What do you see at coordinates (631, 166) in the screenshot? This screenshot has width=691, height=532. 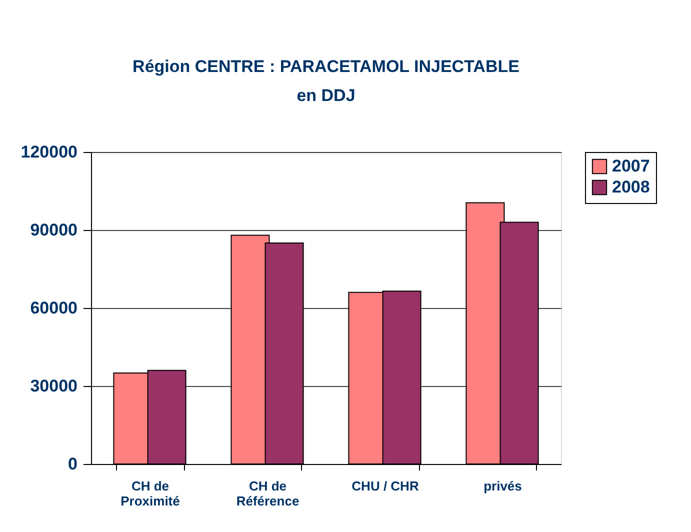 I see `legend-label: 2007` at bounding box center [631, 166].